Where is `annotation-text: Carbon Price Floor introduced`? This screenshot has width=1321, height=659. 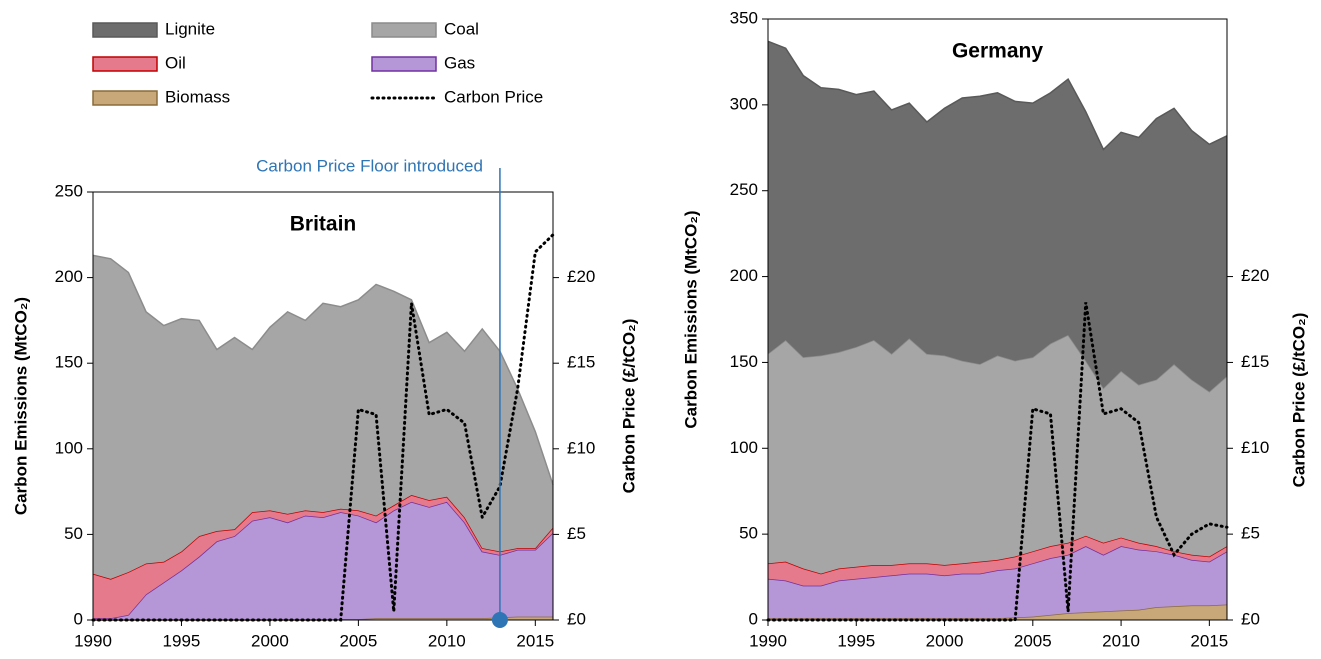 annotation-text: Carbon Price Floor introduced is located at coordinates (369, 165).